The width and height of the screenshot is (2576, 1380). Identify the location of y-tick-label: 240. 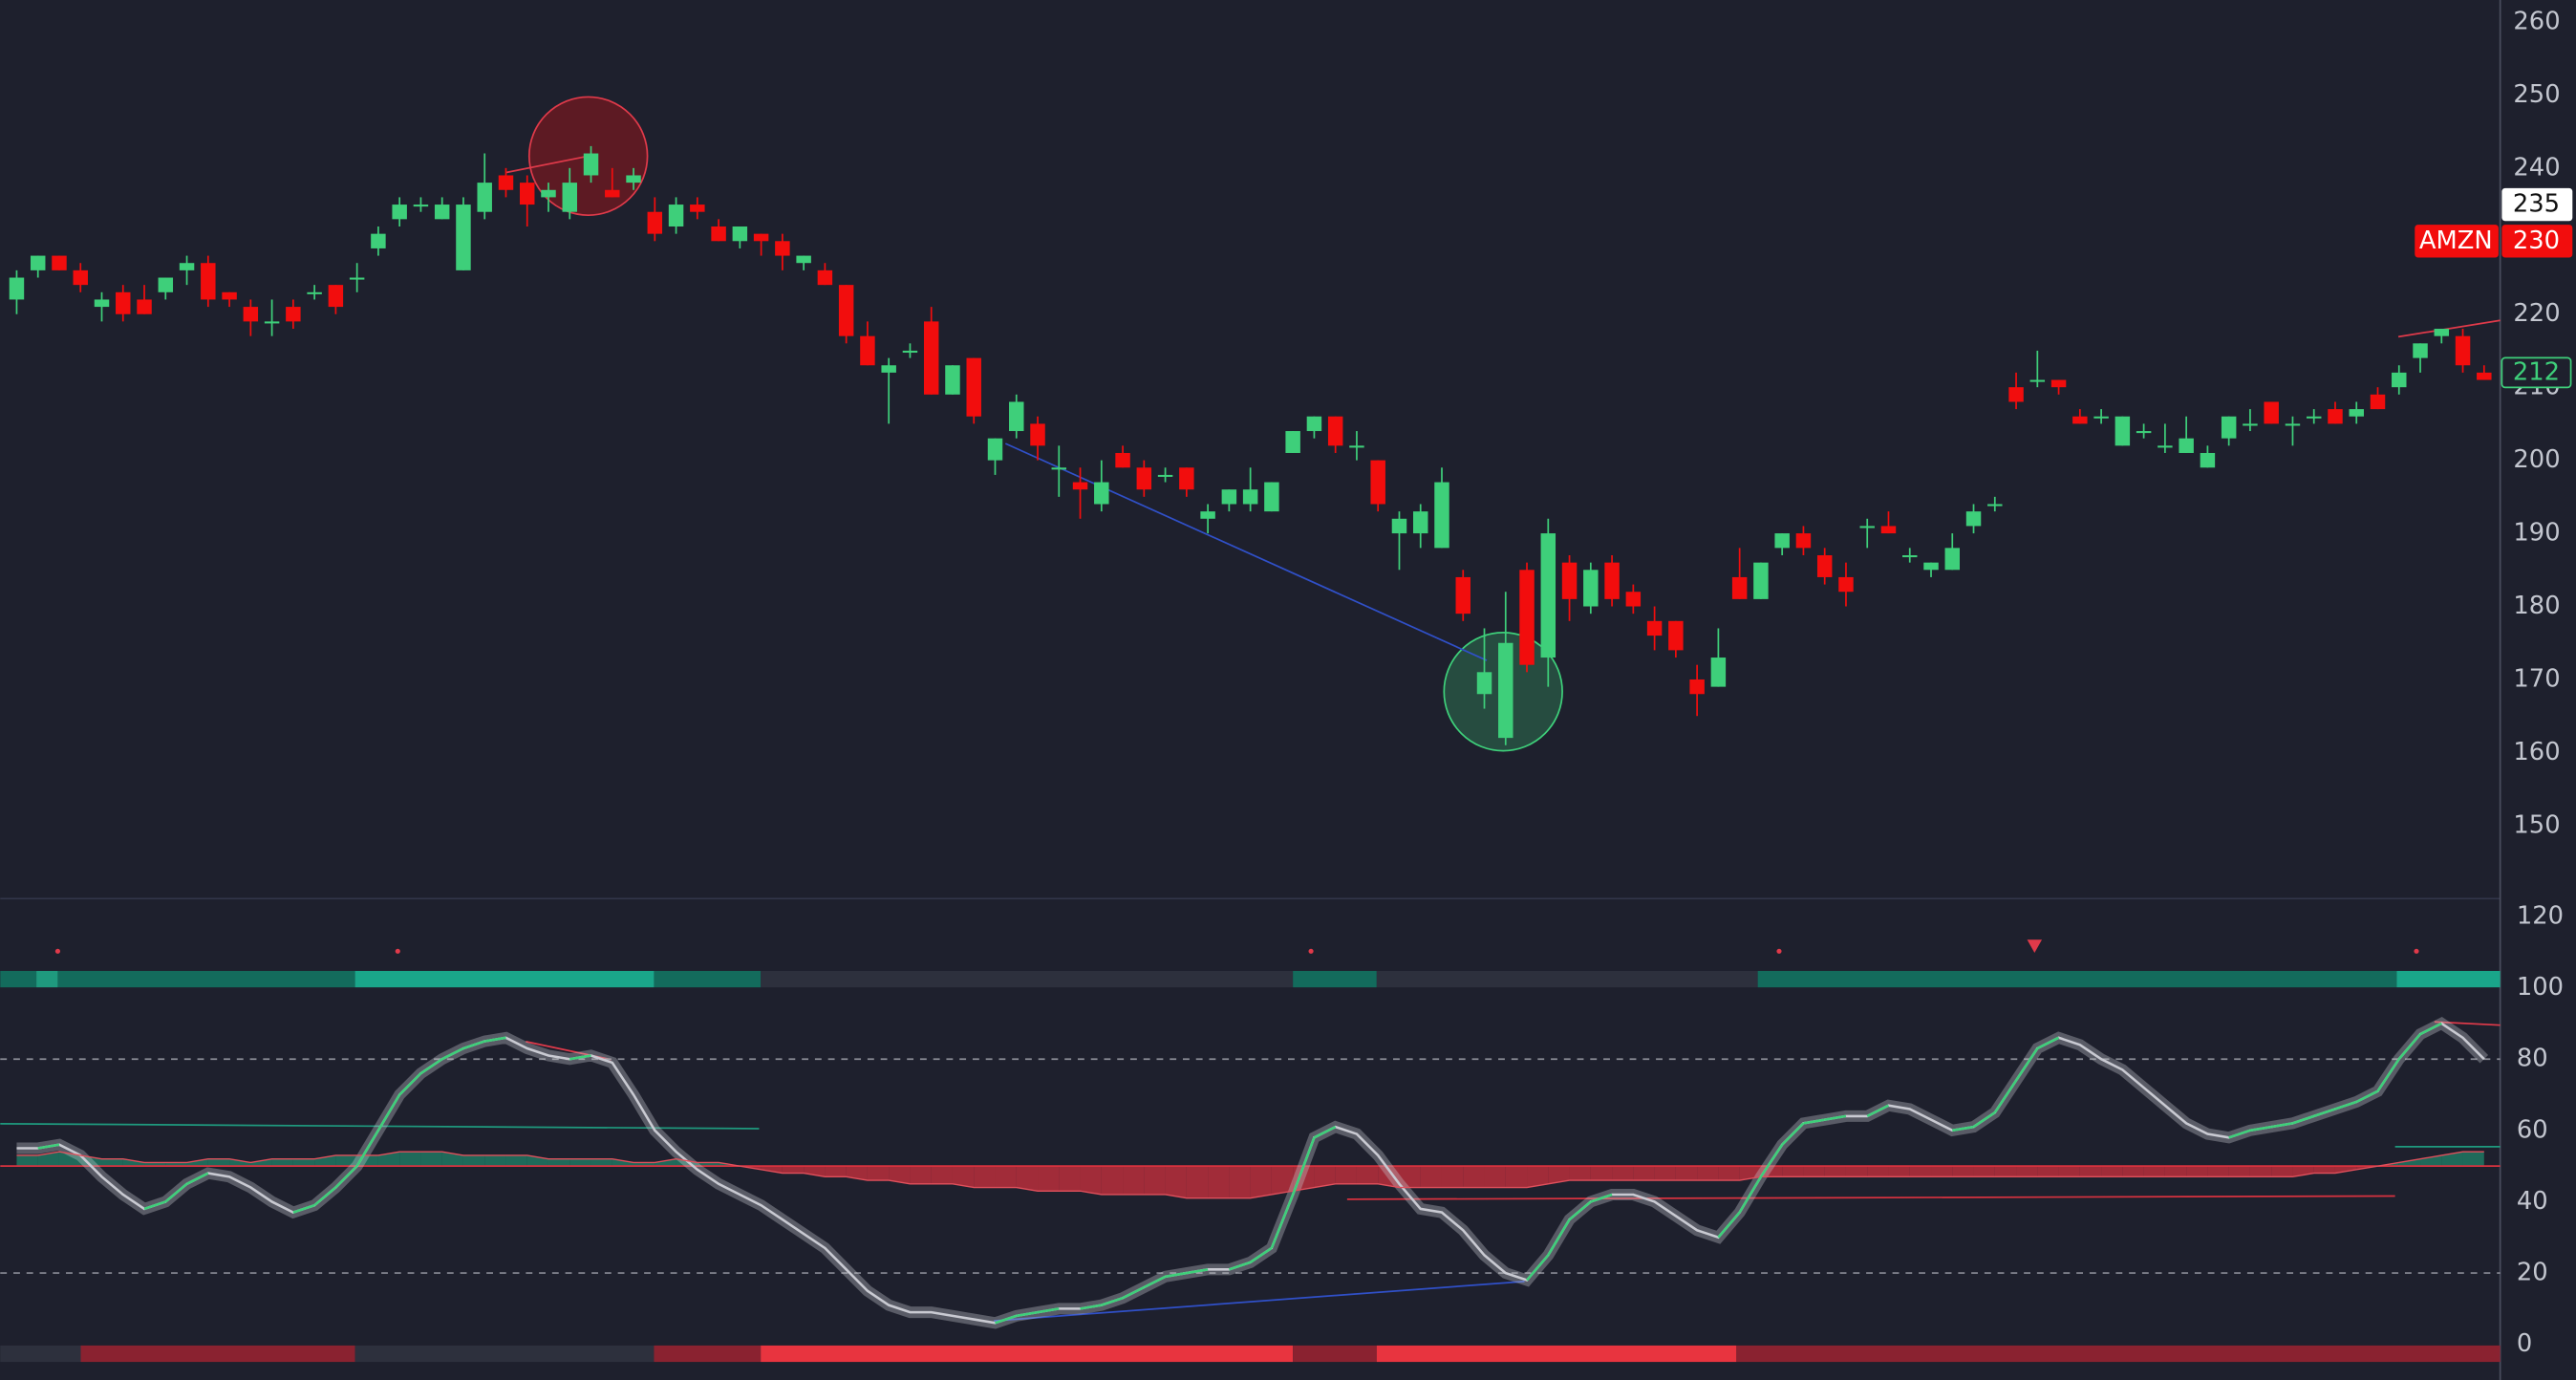
(2536, 167).